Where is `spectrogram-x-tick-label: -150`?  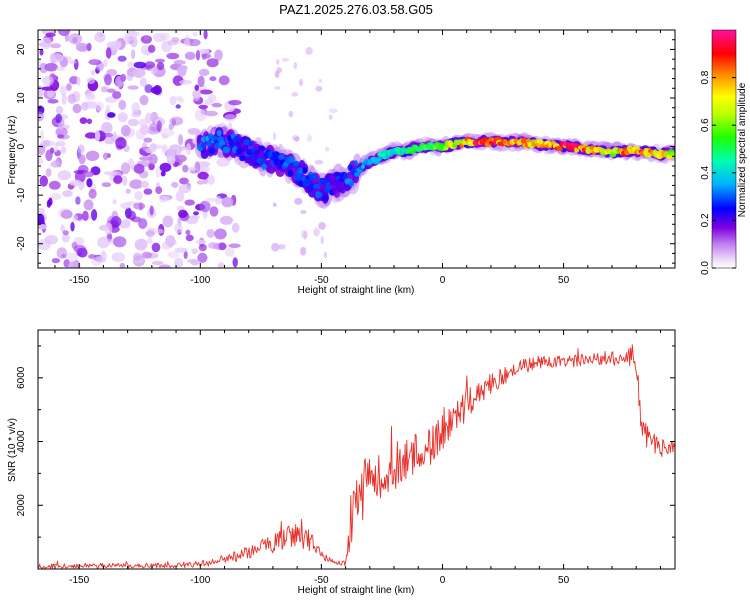 spectrogram-x-tick-label: -150 is located at coordinates (79, 280).